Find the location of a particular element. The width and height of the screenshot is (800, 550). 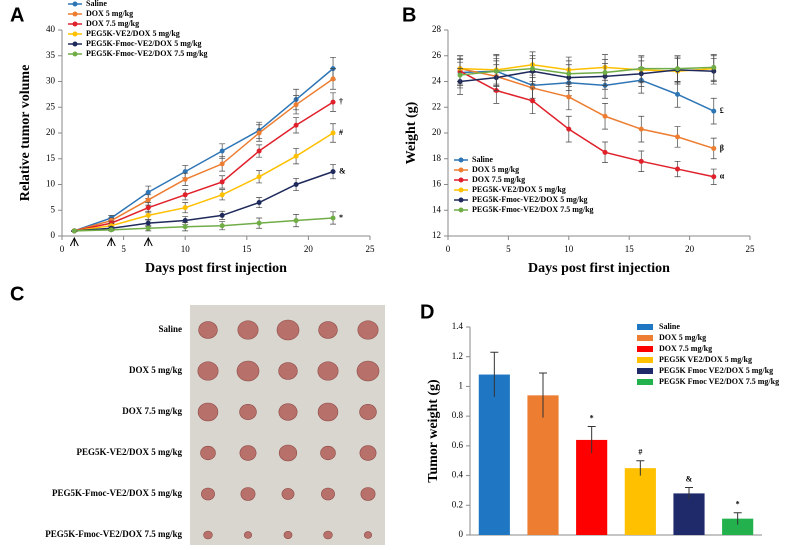

annotation: β is located at coordinates (722, 147).